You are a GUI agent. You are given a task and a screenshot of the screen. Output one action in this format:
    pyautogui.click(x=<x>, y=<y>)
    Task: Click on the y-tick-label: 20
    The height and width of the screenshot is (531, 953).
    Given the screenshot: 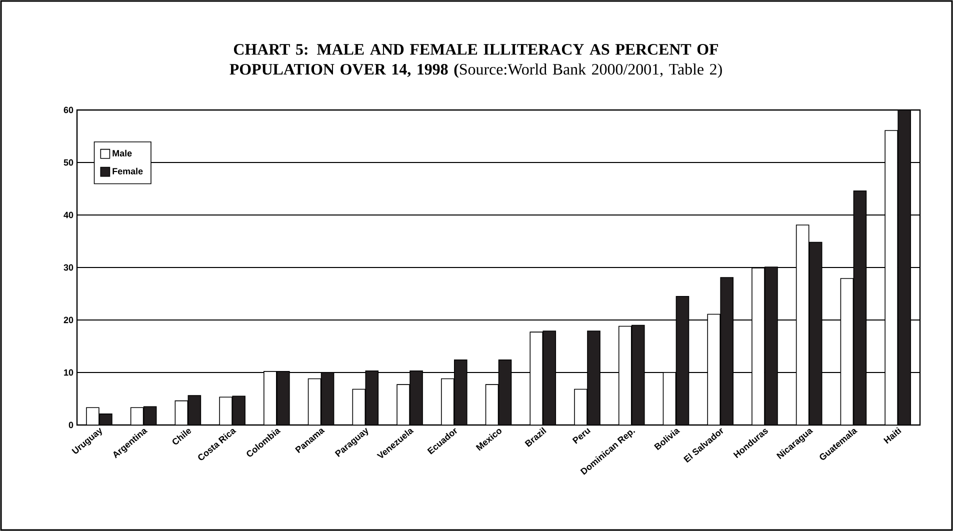 What is the action you would take?
    pyautogui.click(x=69, y=320)
    